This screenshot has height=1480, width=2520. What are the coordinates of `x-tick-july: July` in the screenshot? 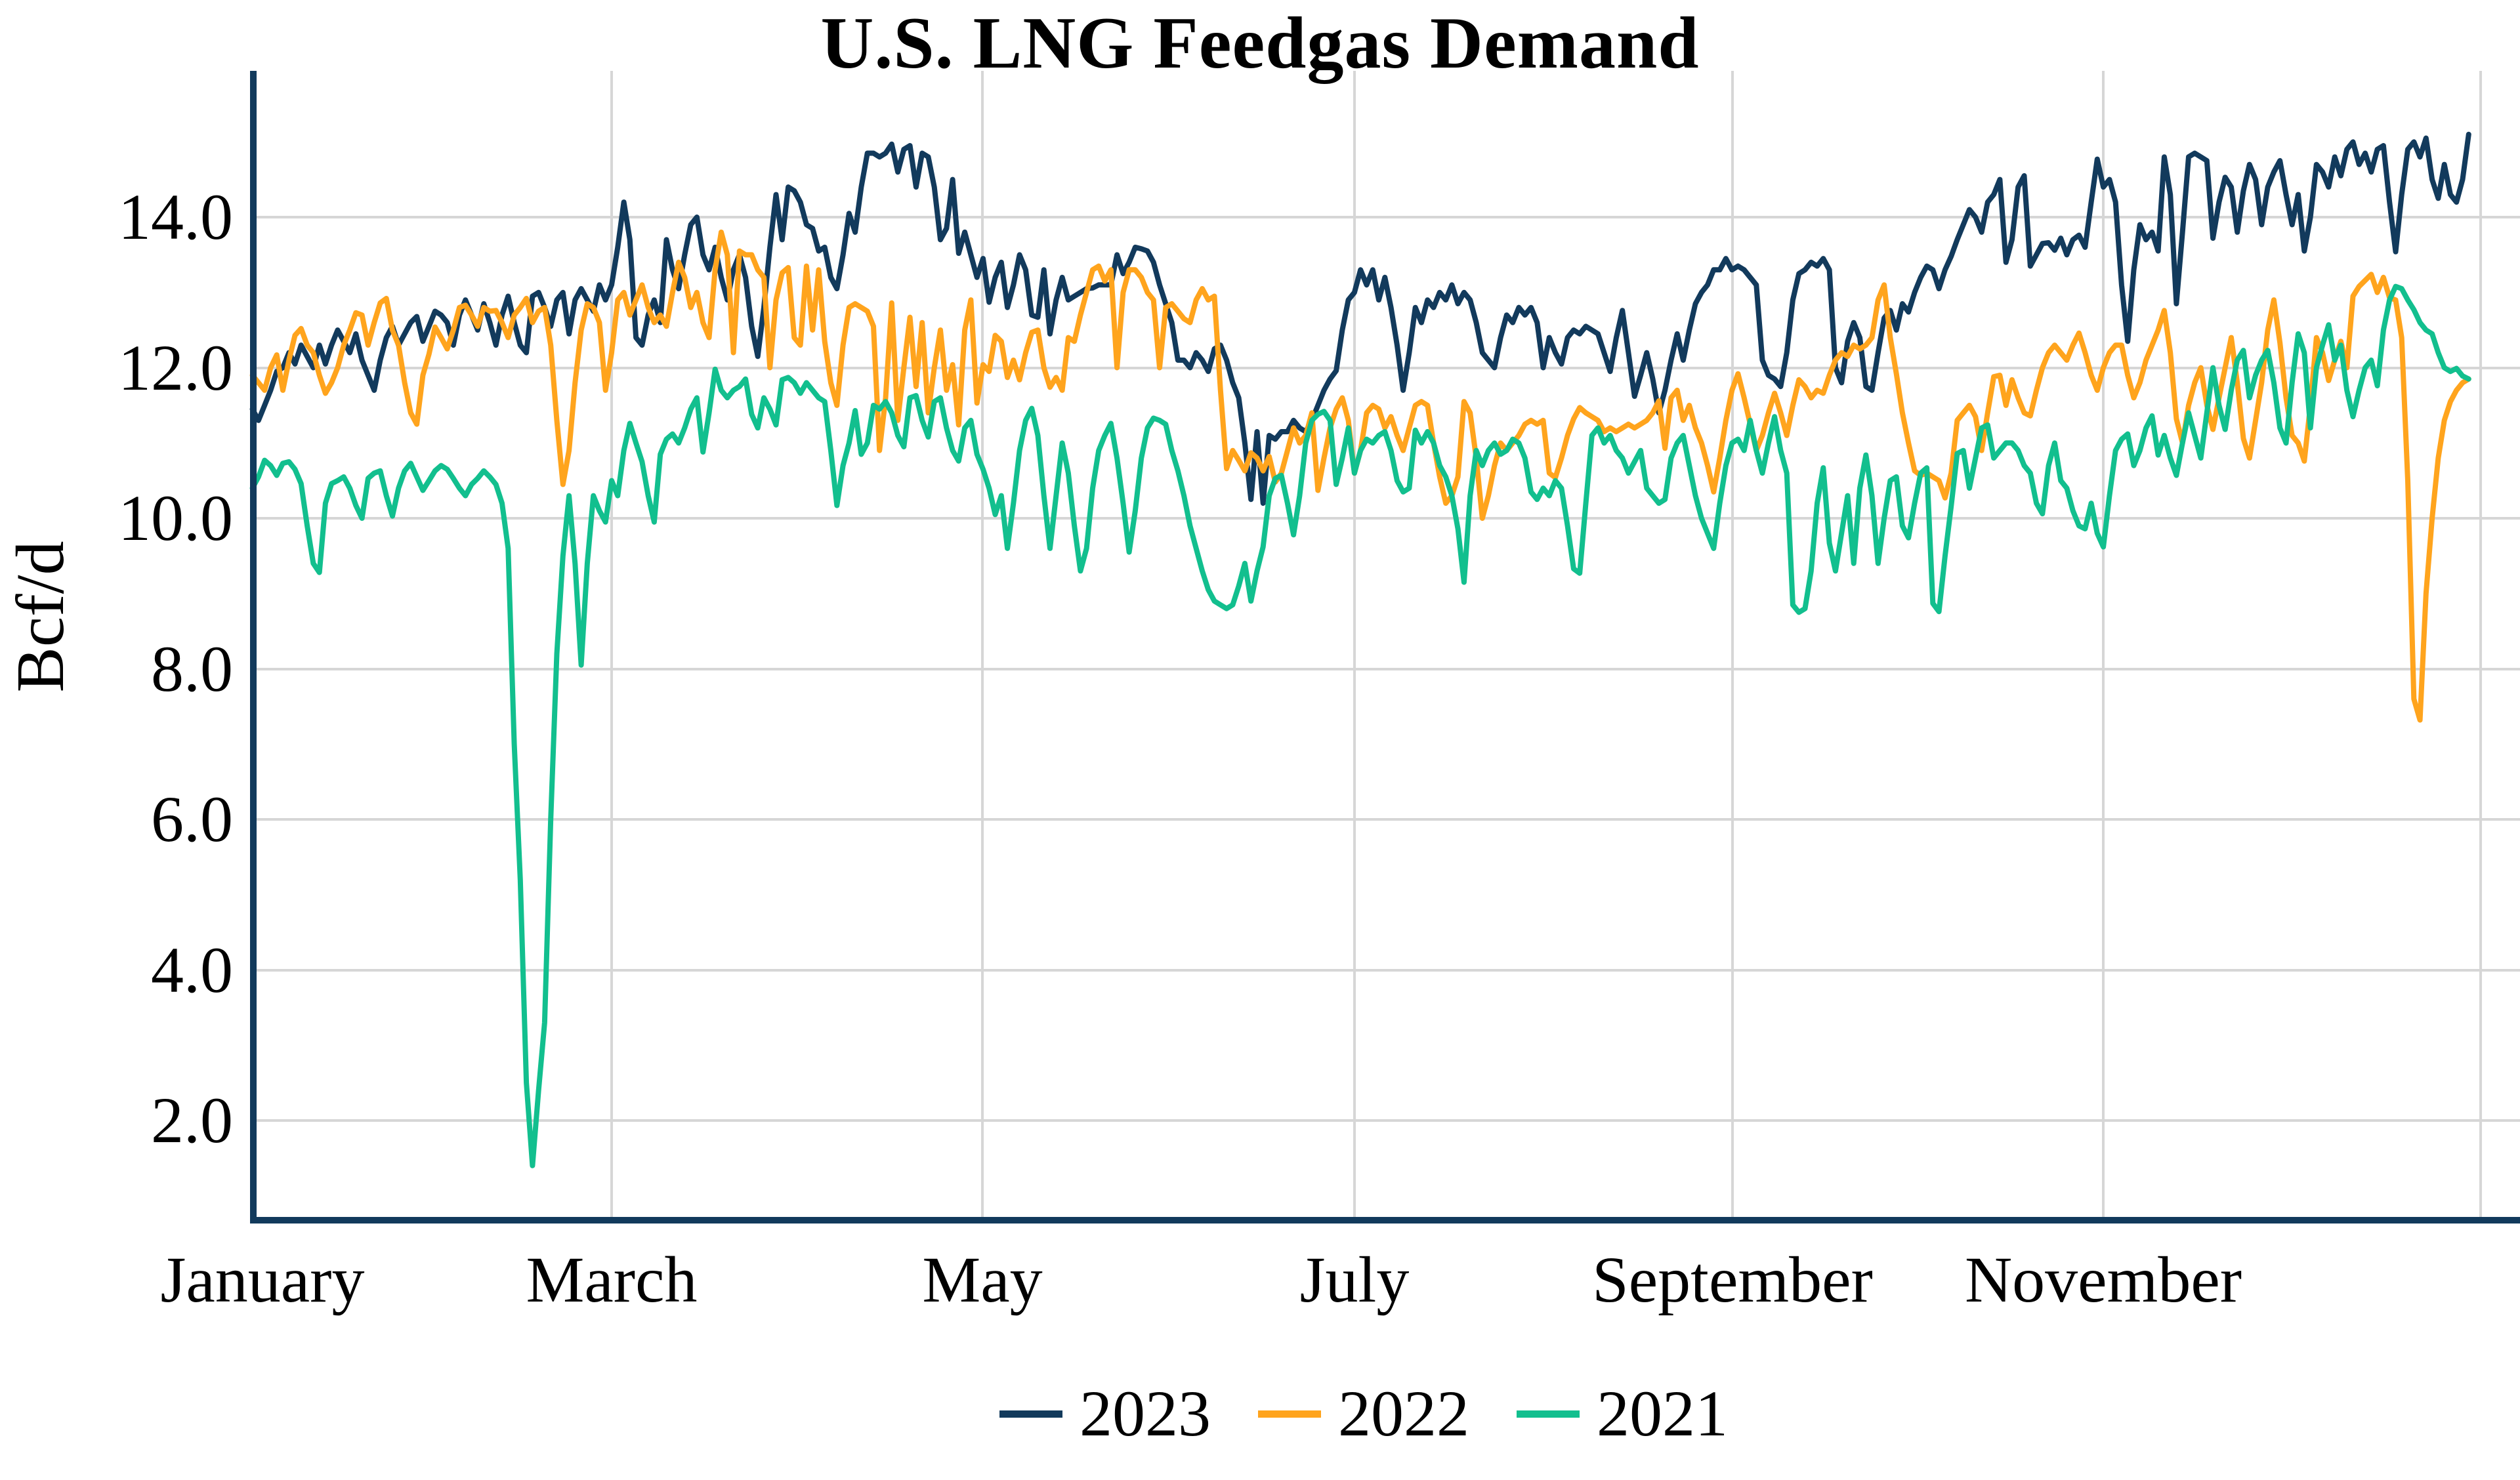 It's located at (1354, 1279).